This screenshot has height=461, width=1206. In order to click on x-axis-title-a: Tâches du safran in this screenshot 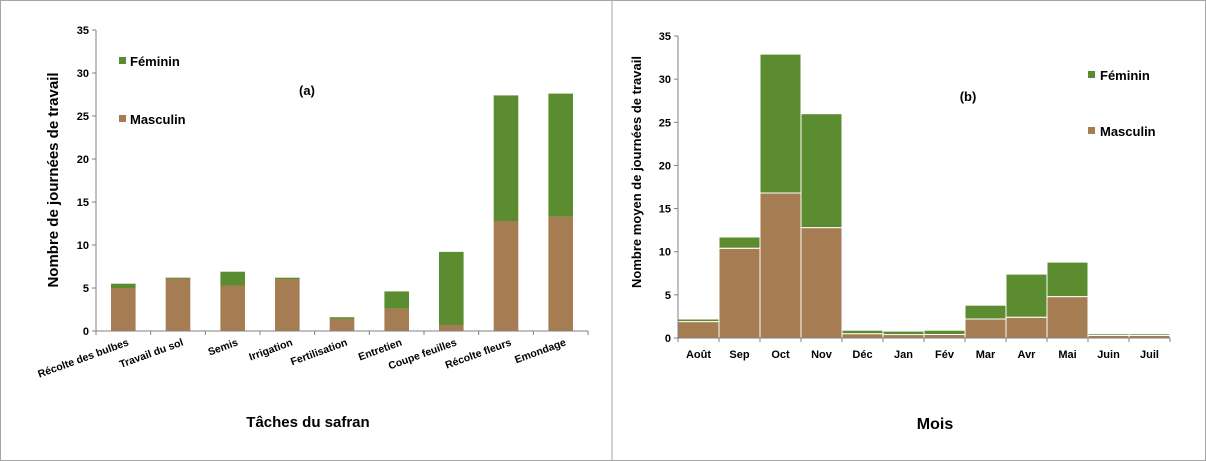, I will do `click(307, 422)`.